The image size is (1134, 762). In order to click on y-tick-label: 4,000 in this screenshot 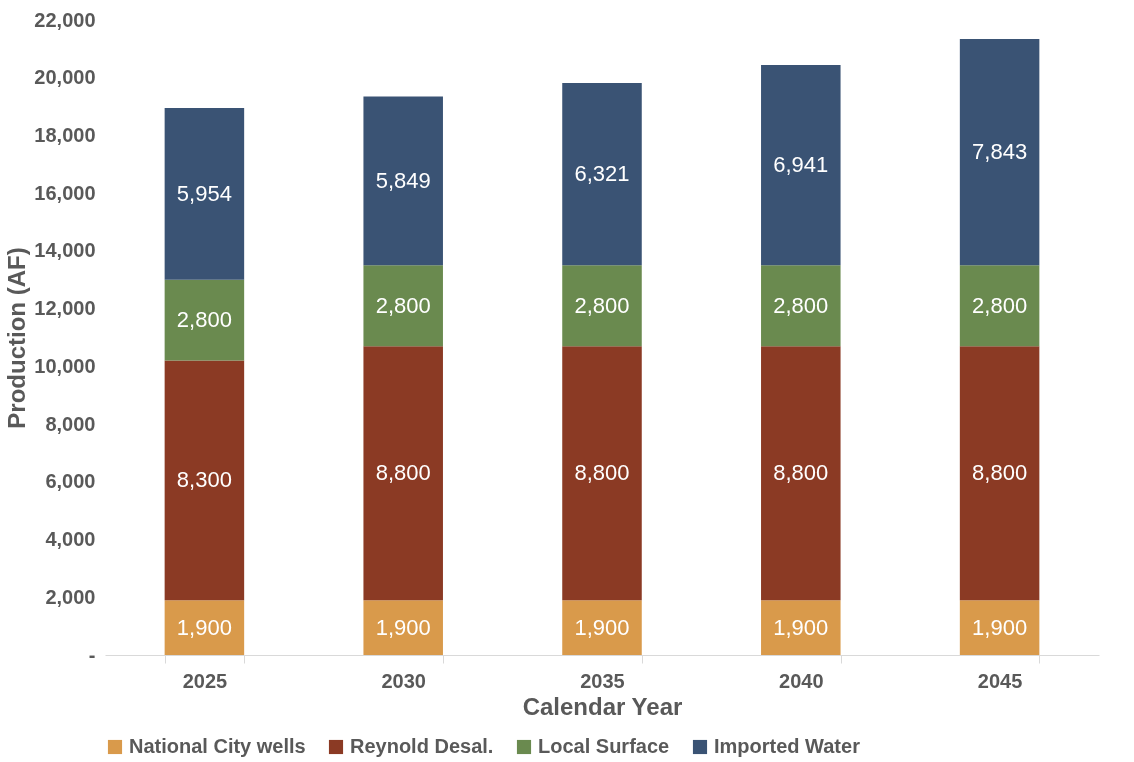, I will do `click(70, 539)`.